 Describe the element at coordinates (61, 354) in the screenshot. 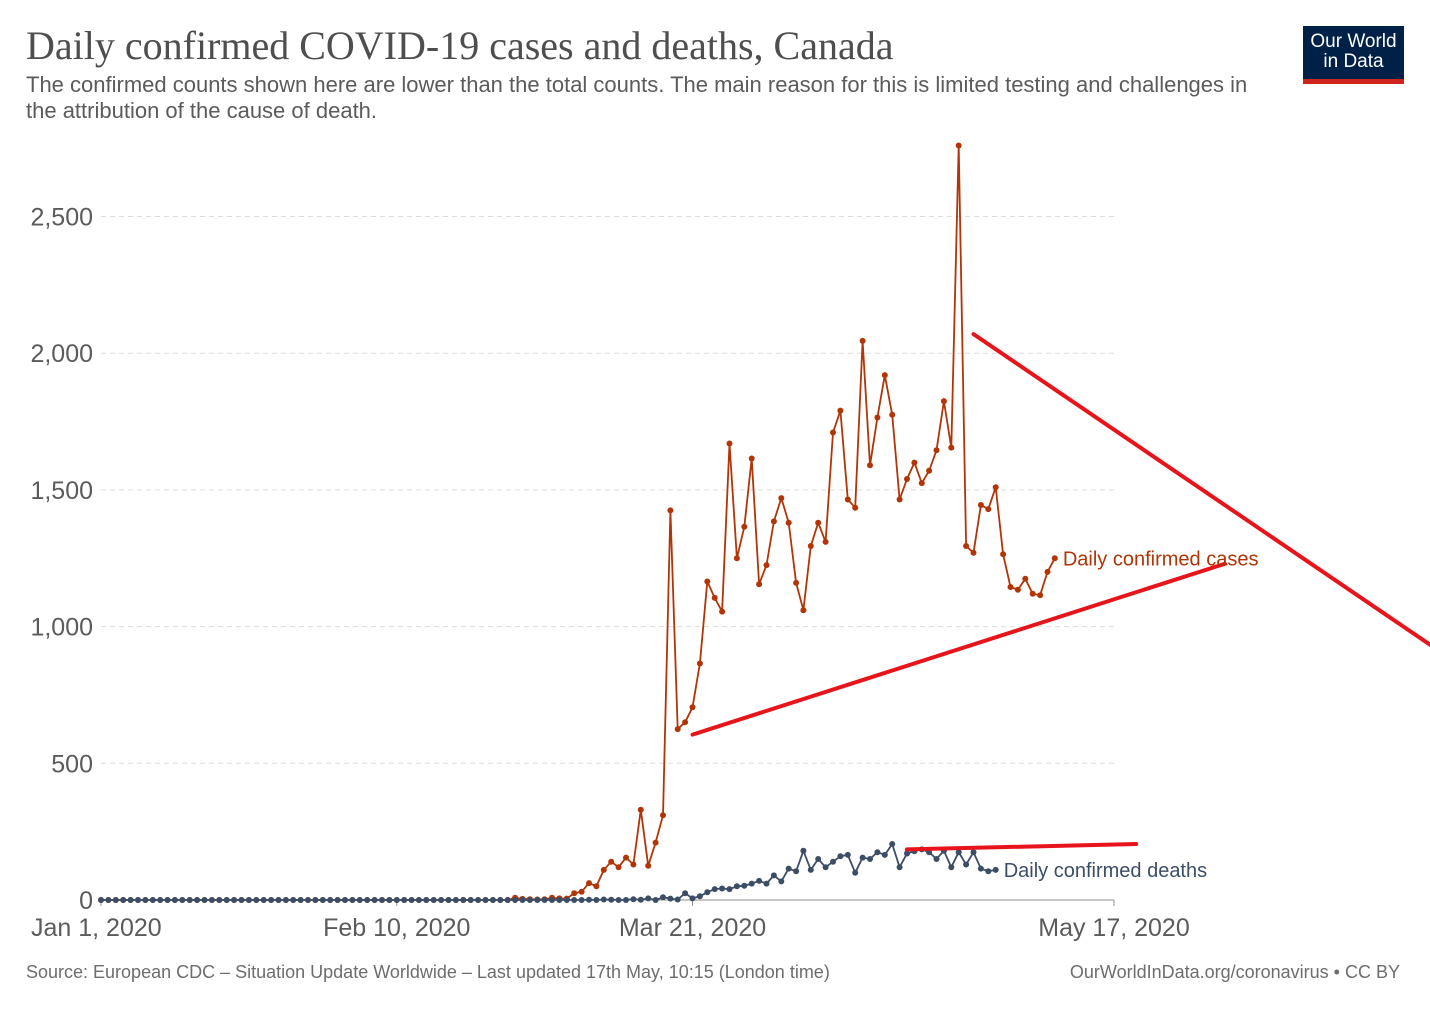

I see `y-tick-label: 2,000` at that location.